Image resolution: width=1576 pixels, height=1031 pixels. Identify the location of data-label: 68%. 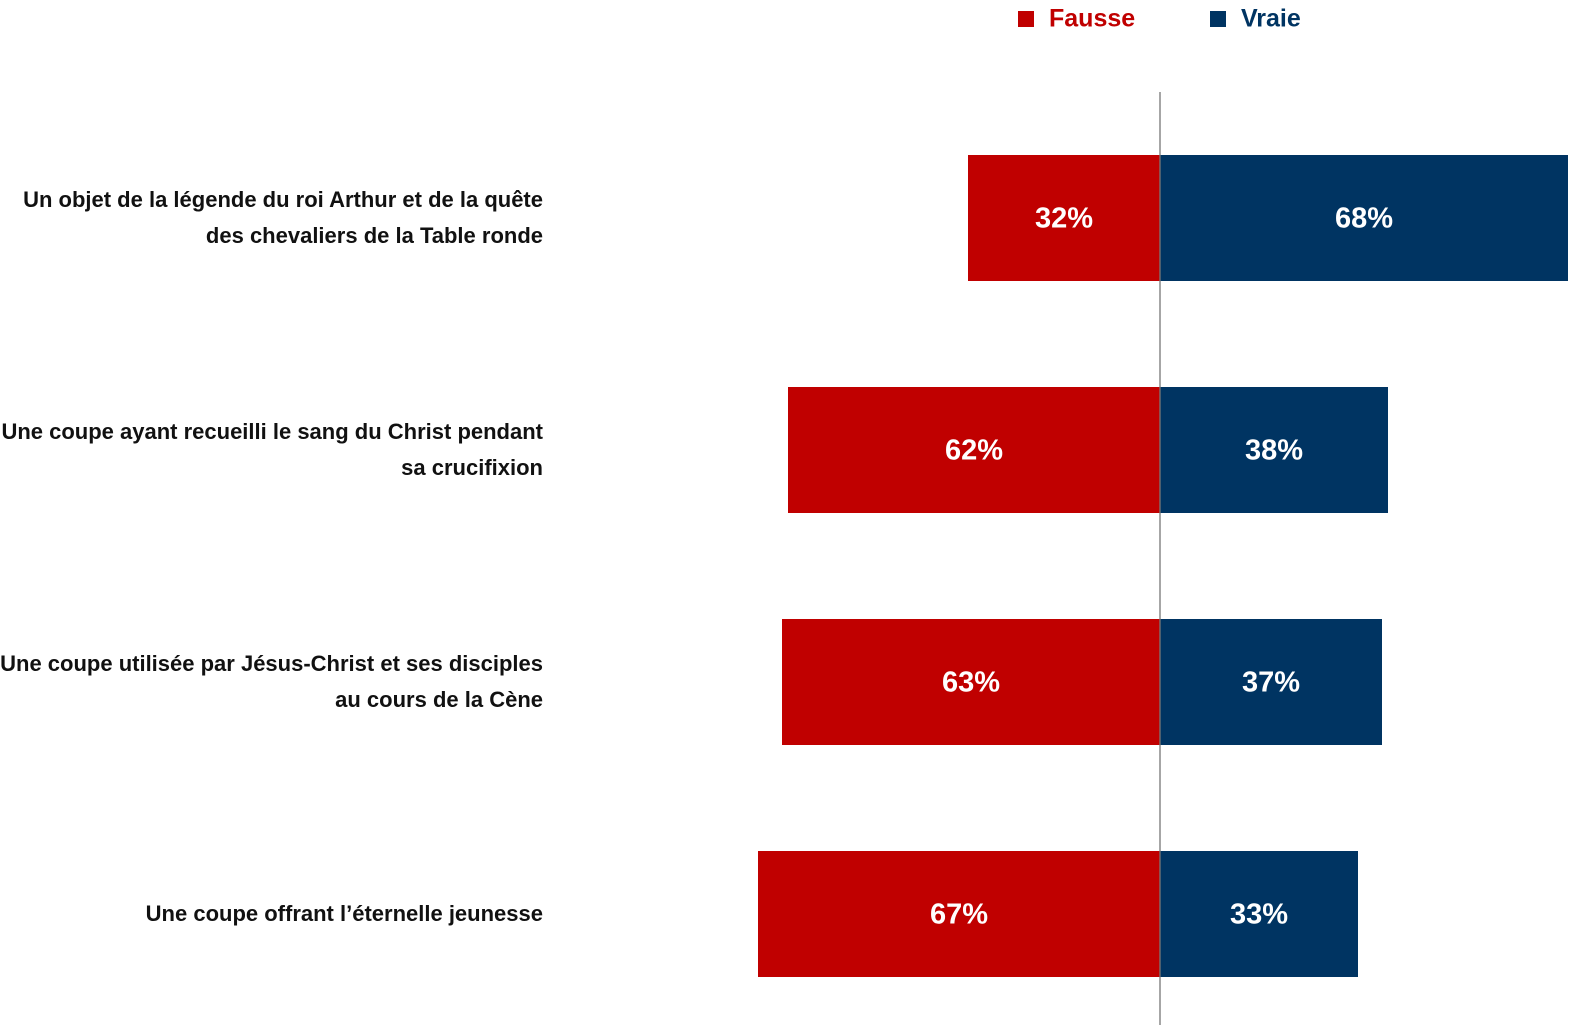
(1364, 219).